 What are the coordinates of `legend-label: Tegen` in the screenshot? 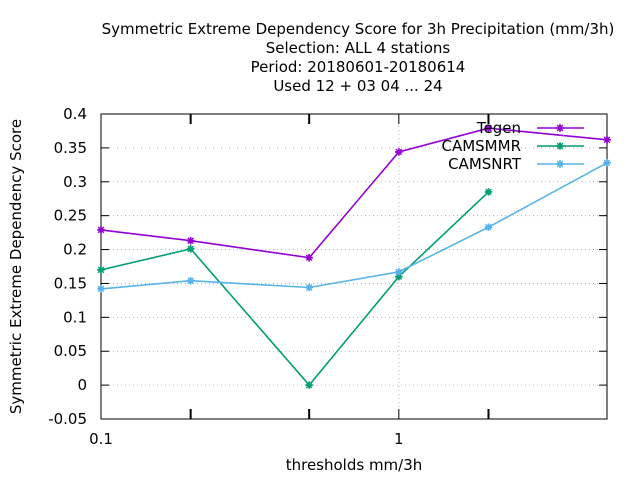 It's located at (498, 128).